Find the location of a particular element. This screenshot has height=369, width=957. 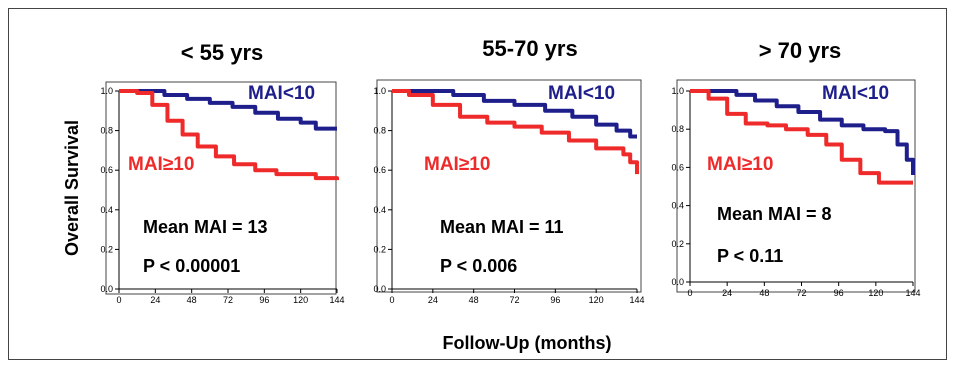

panel-title: < 55 yrs is located at coordinates (222, 52).